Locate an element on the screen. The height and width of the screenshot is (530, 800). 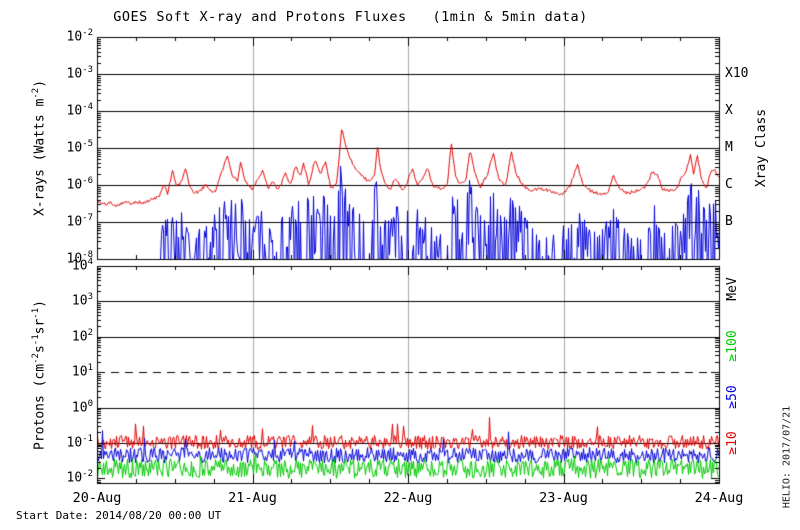
xray-class-label: X10 is located at coordinates (737, 73).